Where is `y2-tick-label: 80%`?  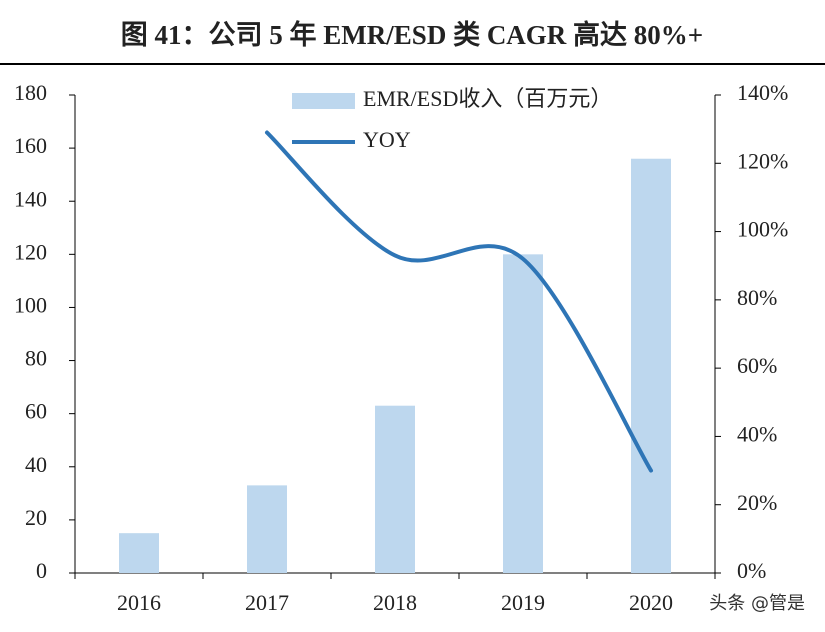
y2-tick-label: 80% is located at coordinates (757, 297).